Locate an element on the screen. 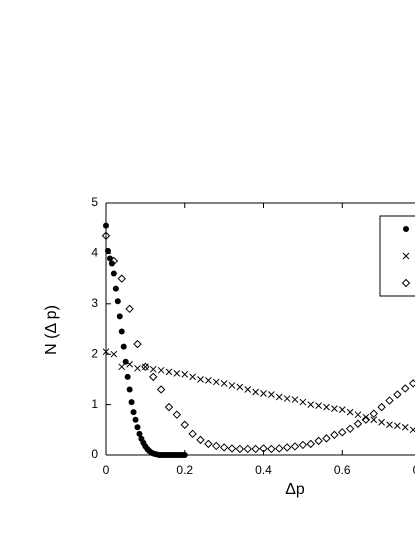  x-axis-label: Δp is located at coordinates (295, 489).